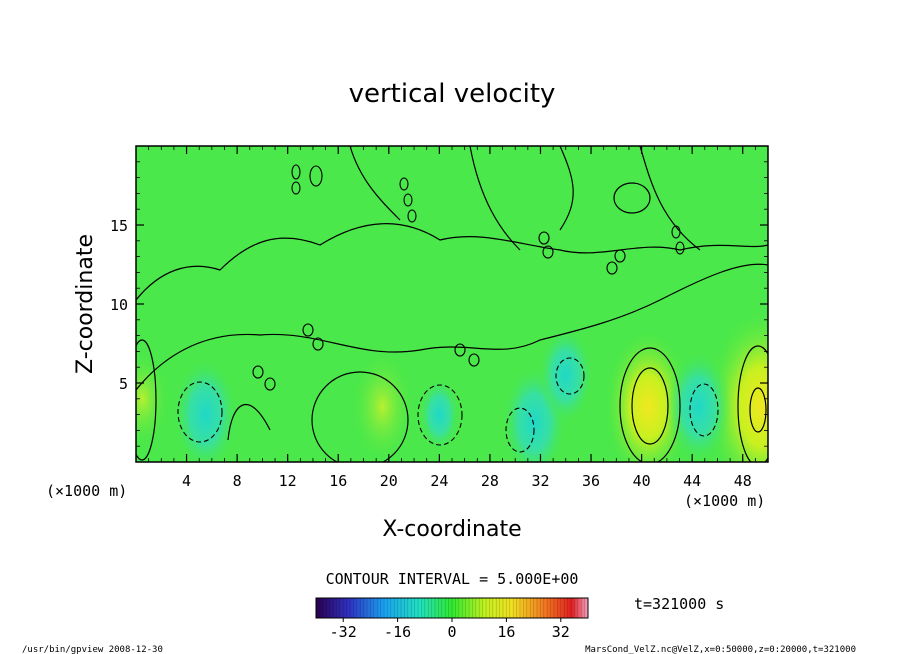 The width and height of the screenshot is (904, 654). Describe the element at coordinates (540, 481) in the screenshot. I see `x-tick-label: 32` at that location.